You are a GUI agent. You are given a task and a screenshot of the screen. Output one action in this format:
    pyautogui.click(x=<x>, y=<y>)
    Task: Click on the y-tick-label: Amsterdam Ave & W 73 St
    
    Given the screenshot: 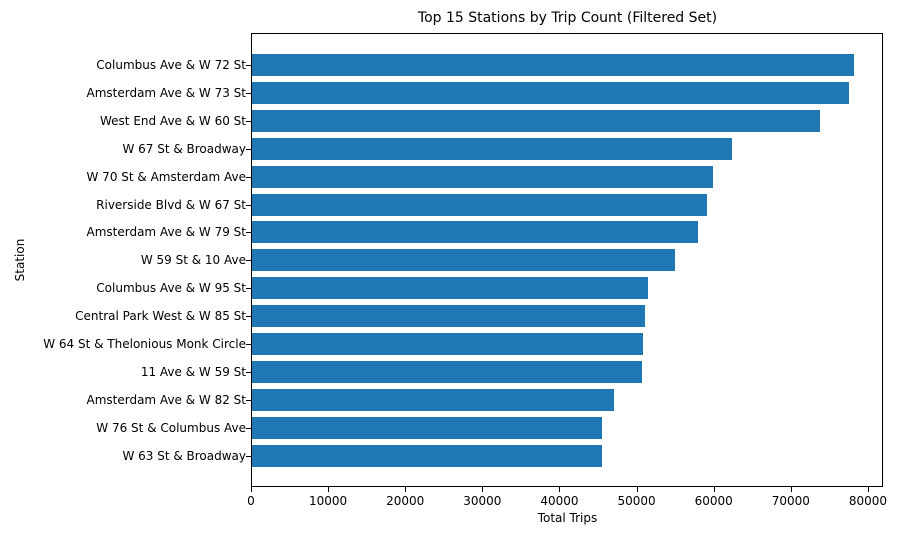 What is the action you would take?
    pyautogui.click(x=166, y=92)
    